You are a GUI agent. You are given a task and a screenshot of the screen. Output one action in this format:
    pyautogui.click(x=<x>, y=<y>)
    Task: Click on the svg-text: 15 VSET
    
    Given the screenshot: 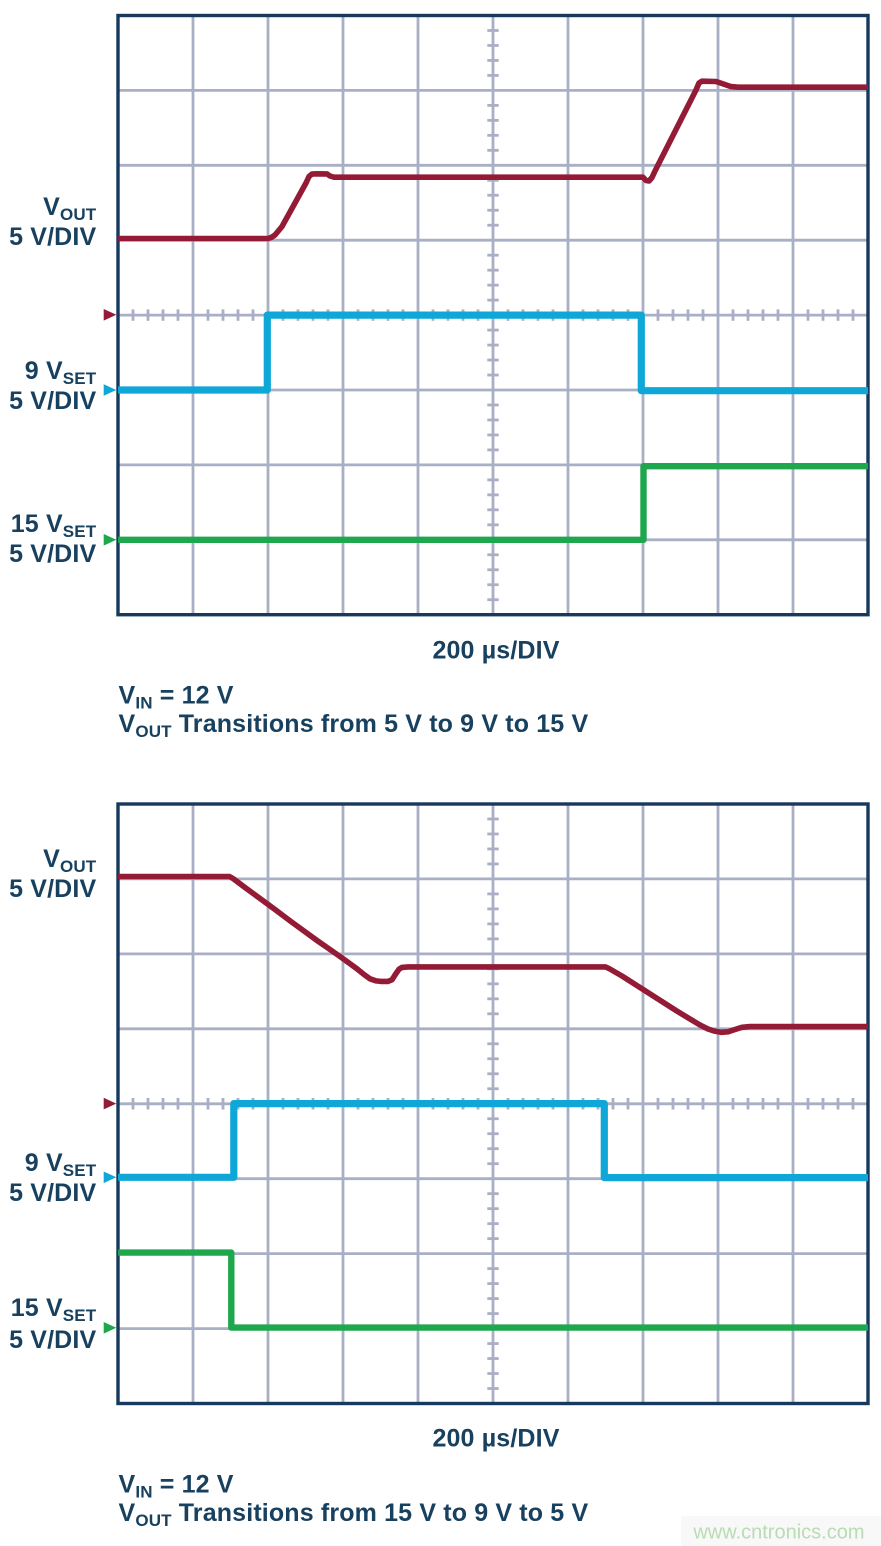 What is the action you would take?
    pyautogui.click(x=54, y=1309)
    